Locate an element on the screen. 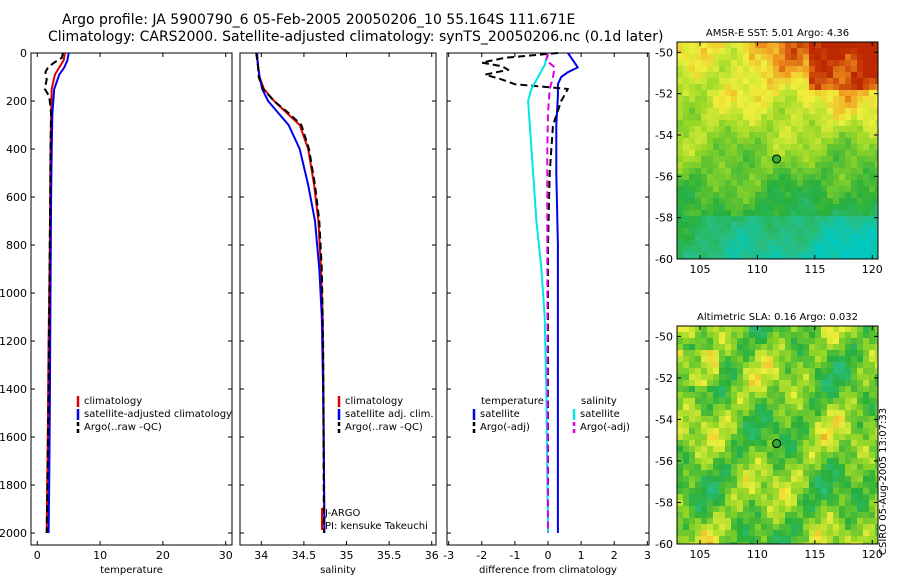 This screenshot has width=900, height=580. y-tick-label: 400 is located at coordinates (16, 149).